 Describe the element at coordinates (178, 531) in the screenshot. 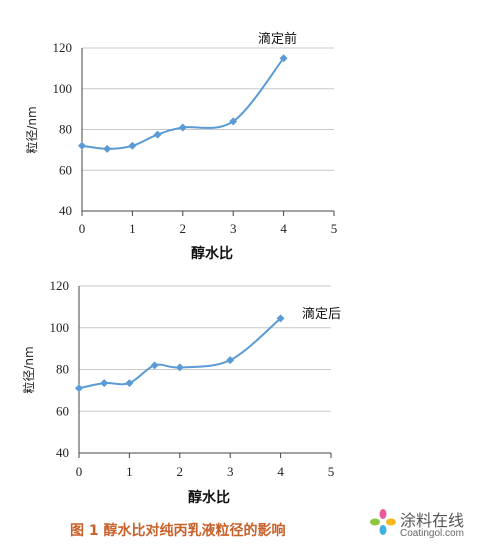

I see `figure-caption: 图 1 醇水比对纯丙乳液粒径的影响` at that location.